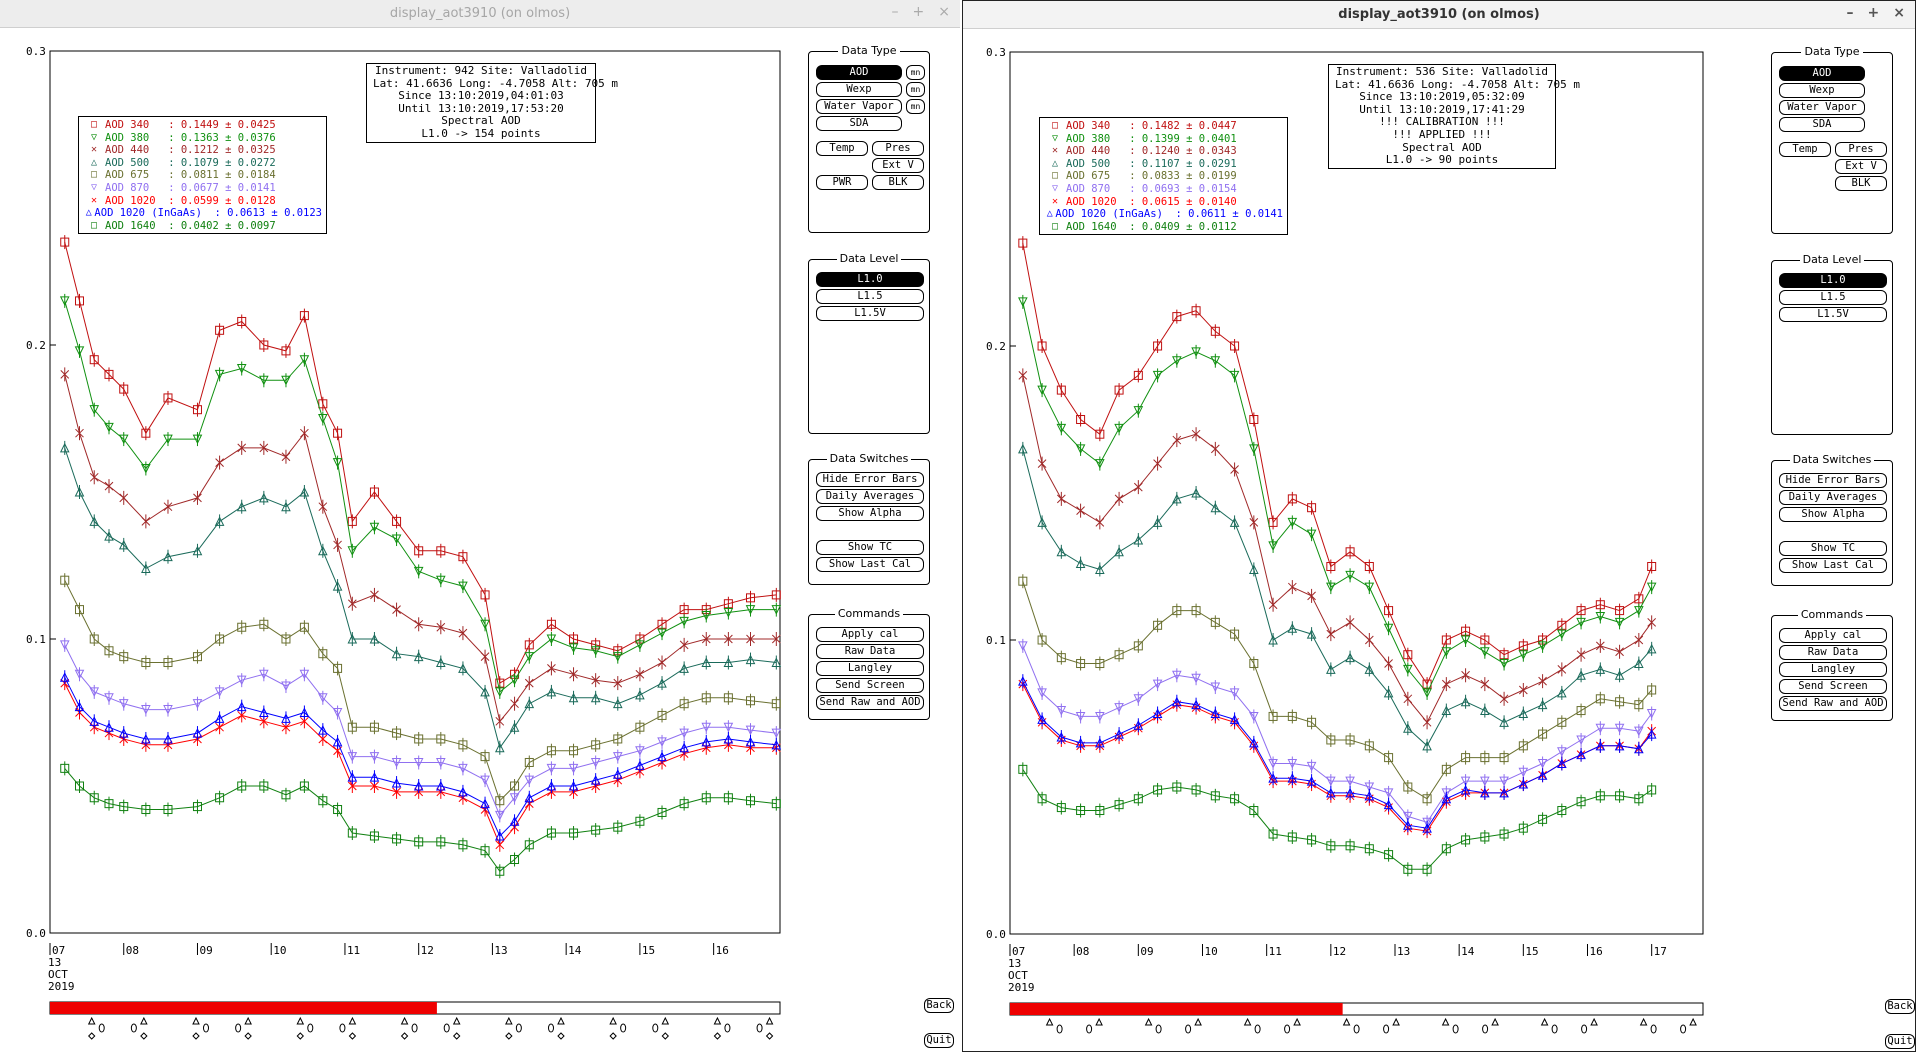 This screenshot has height=1052, width=1916. I want to click on x-tick-label: 12, so click(1339, 951).